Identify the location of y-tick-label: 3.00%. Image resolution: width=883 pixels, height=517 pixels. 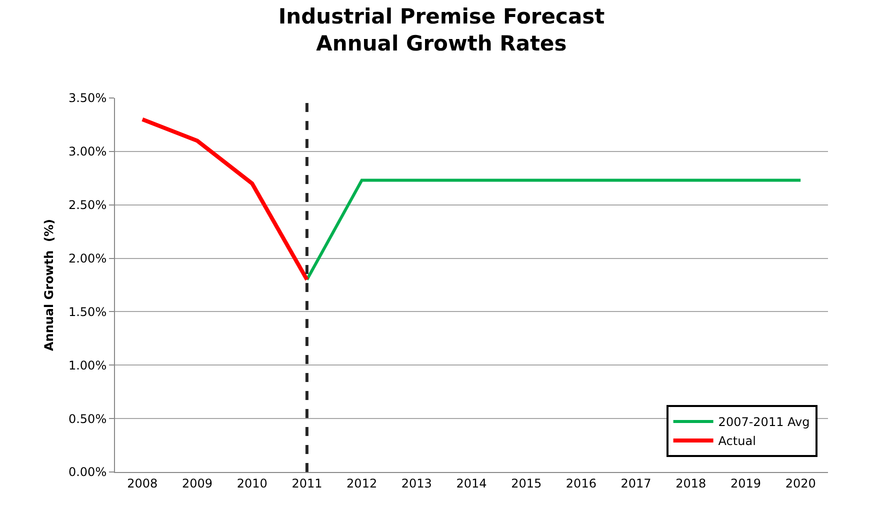
(87, 151).